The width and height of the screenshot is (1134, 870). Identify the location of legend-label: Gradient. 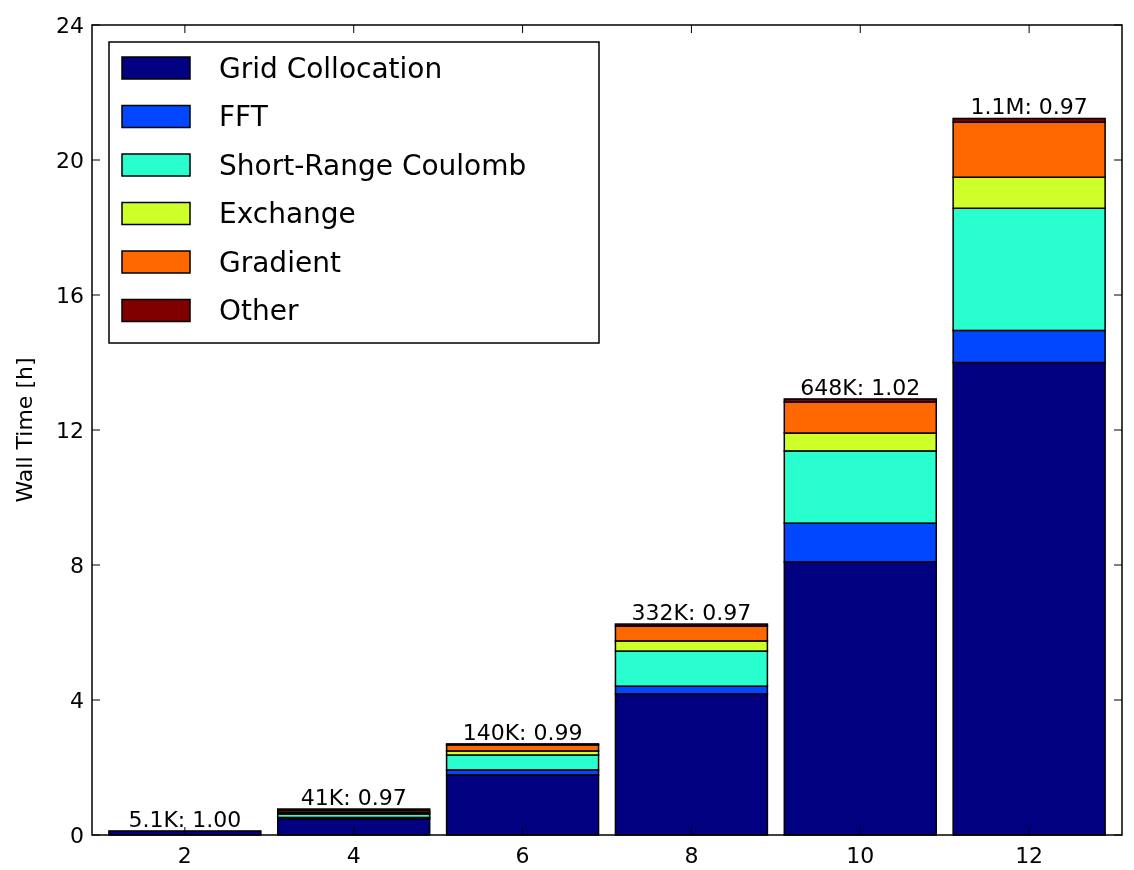
(280, 262).